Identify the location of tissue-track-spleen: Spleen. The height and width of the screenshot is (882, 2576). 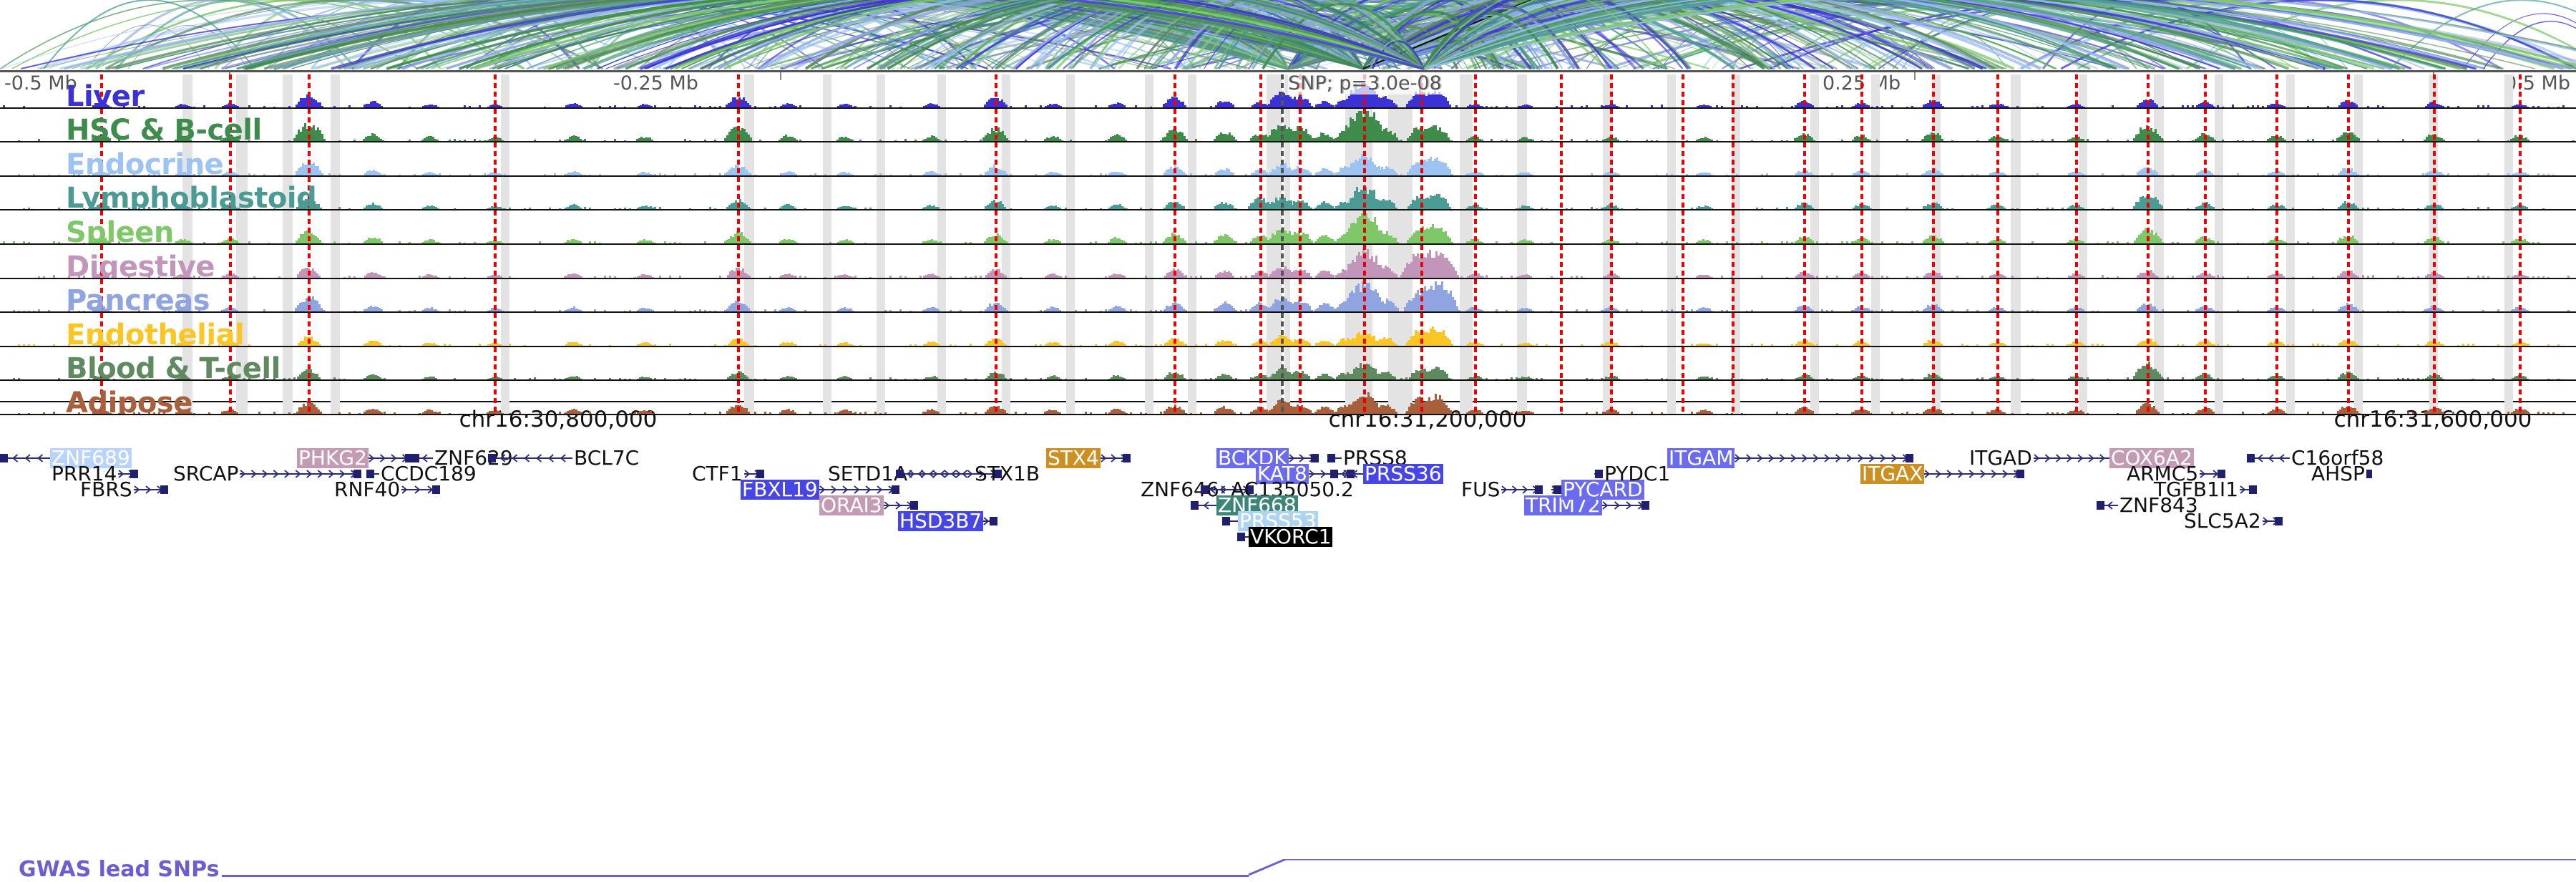
(1288, 227).